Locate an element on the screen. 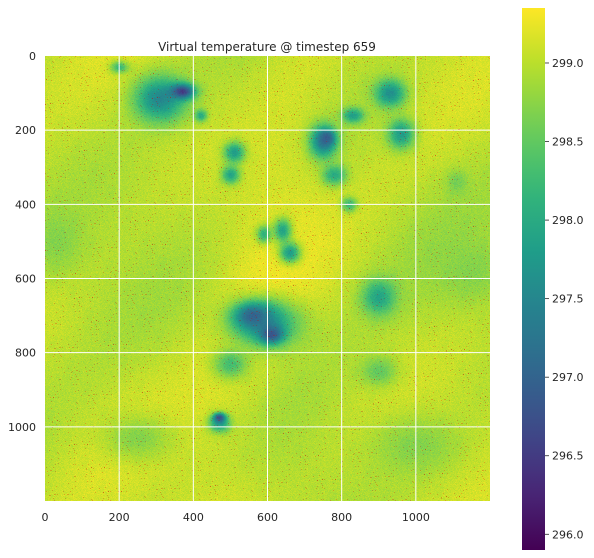 The image size is (594, 558). y-tick-label: 1000 is located at coordinates (22, 427).